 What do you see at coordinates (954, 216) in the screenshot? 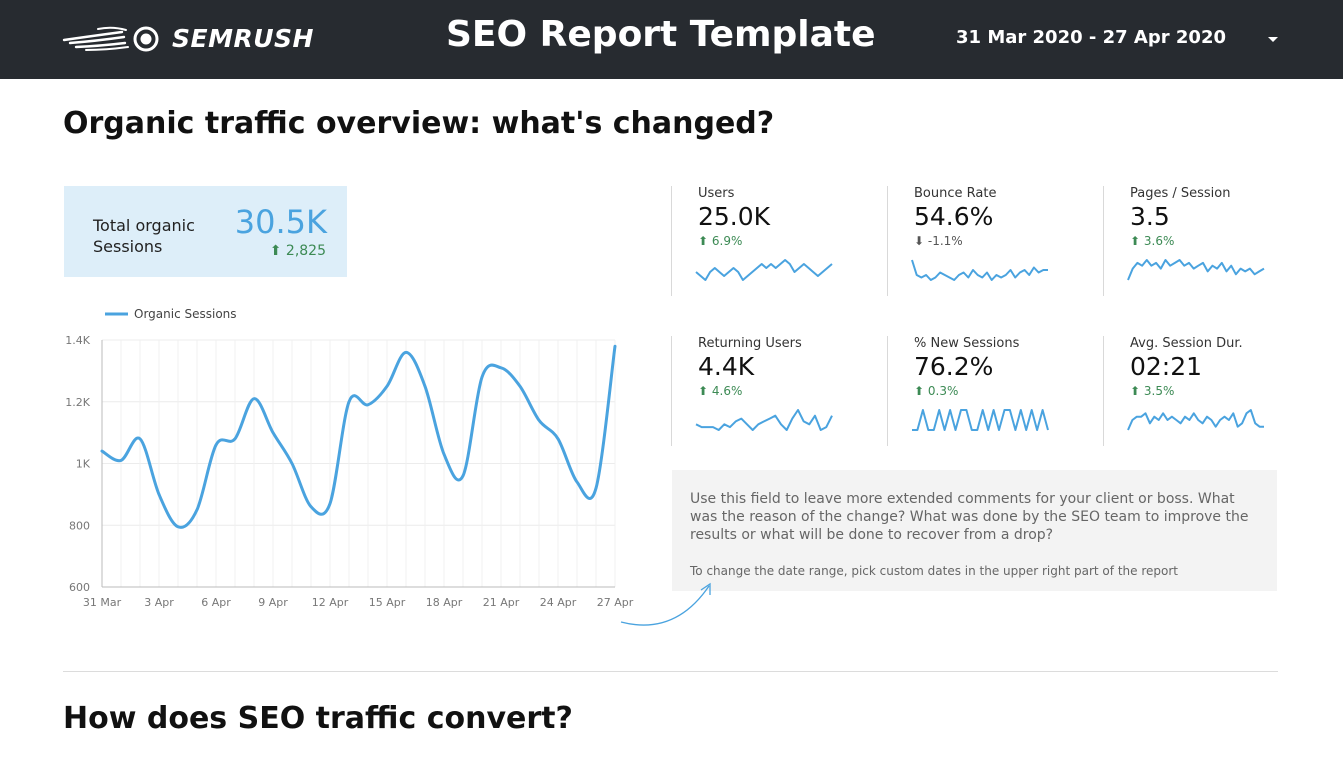
I see `scorecard-value-bounce-rate: 54.6%` at bounding box center [954, 216].